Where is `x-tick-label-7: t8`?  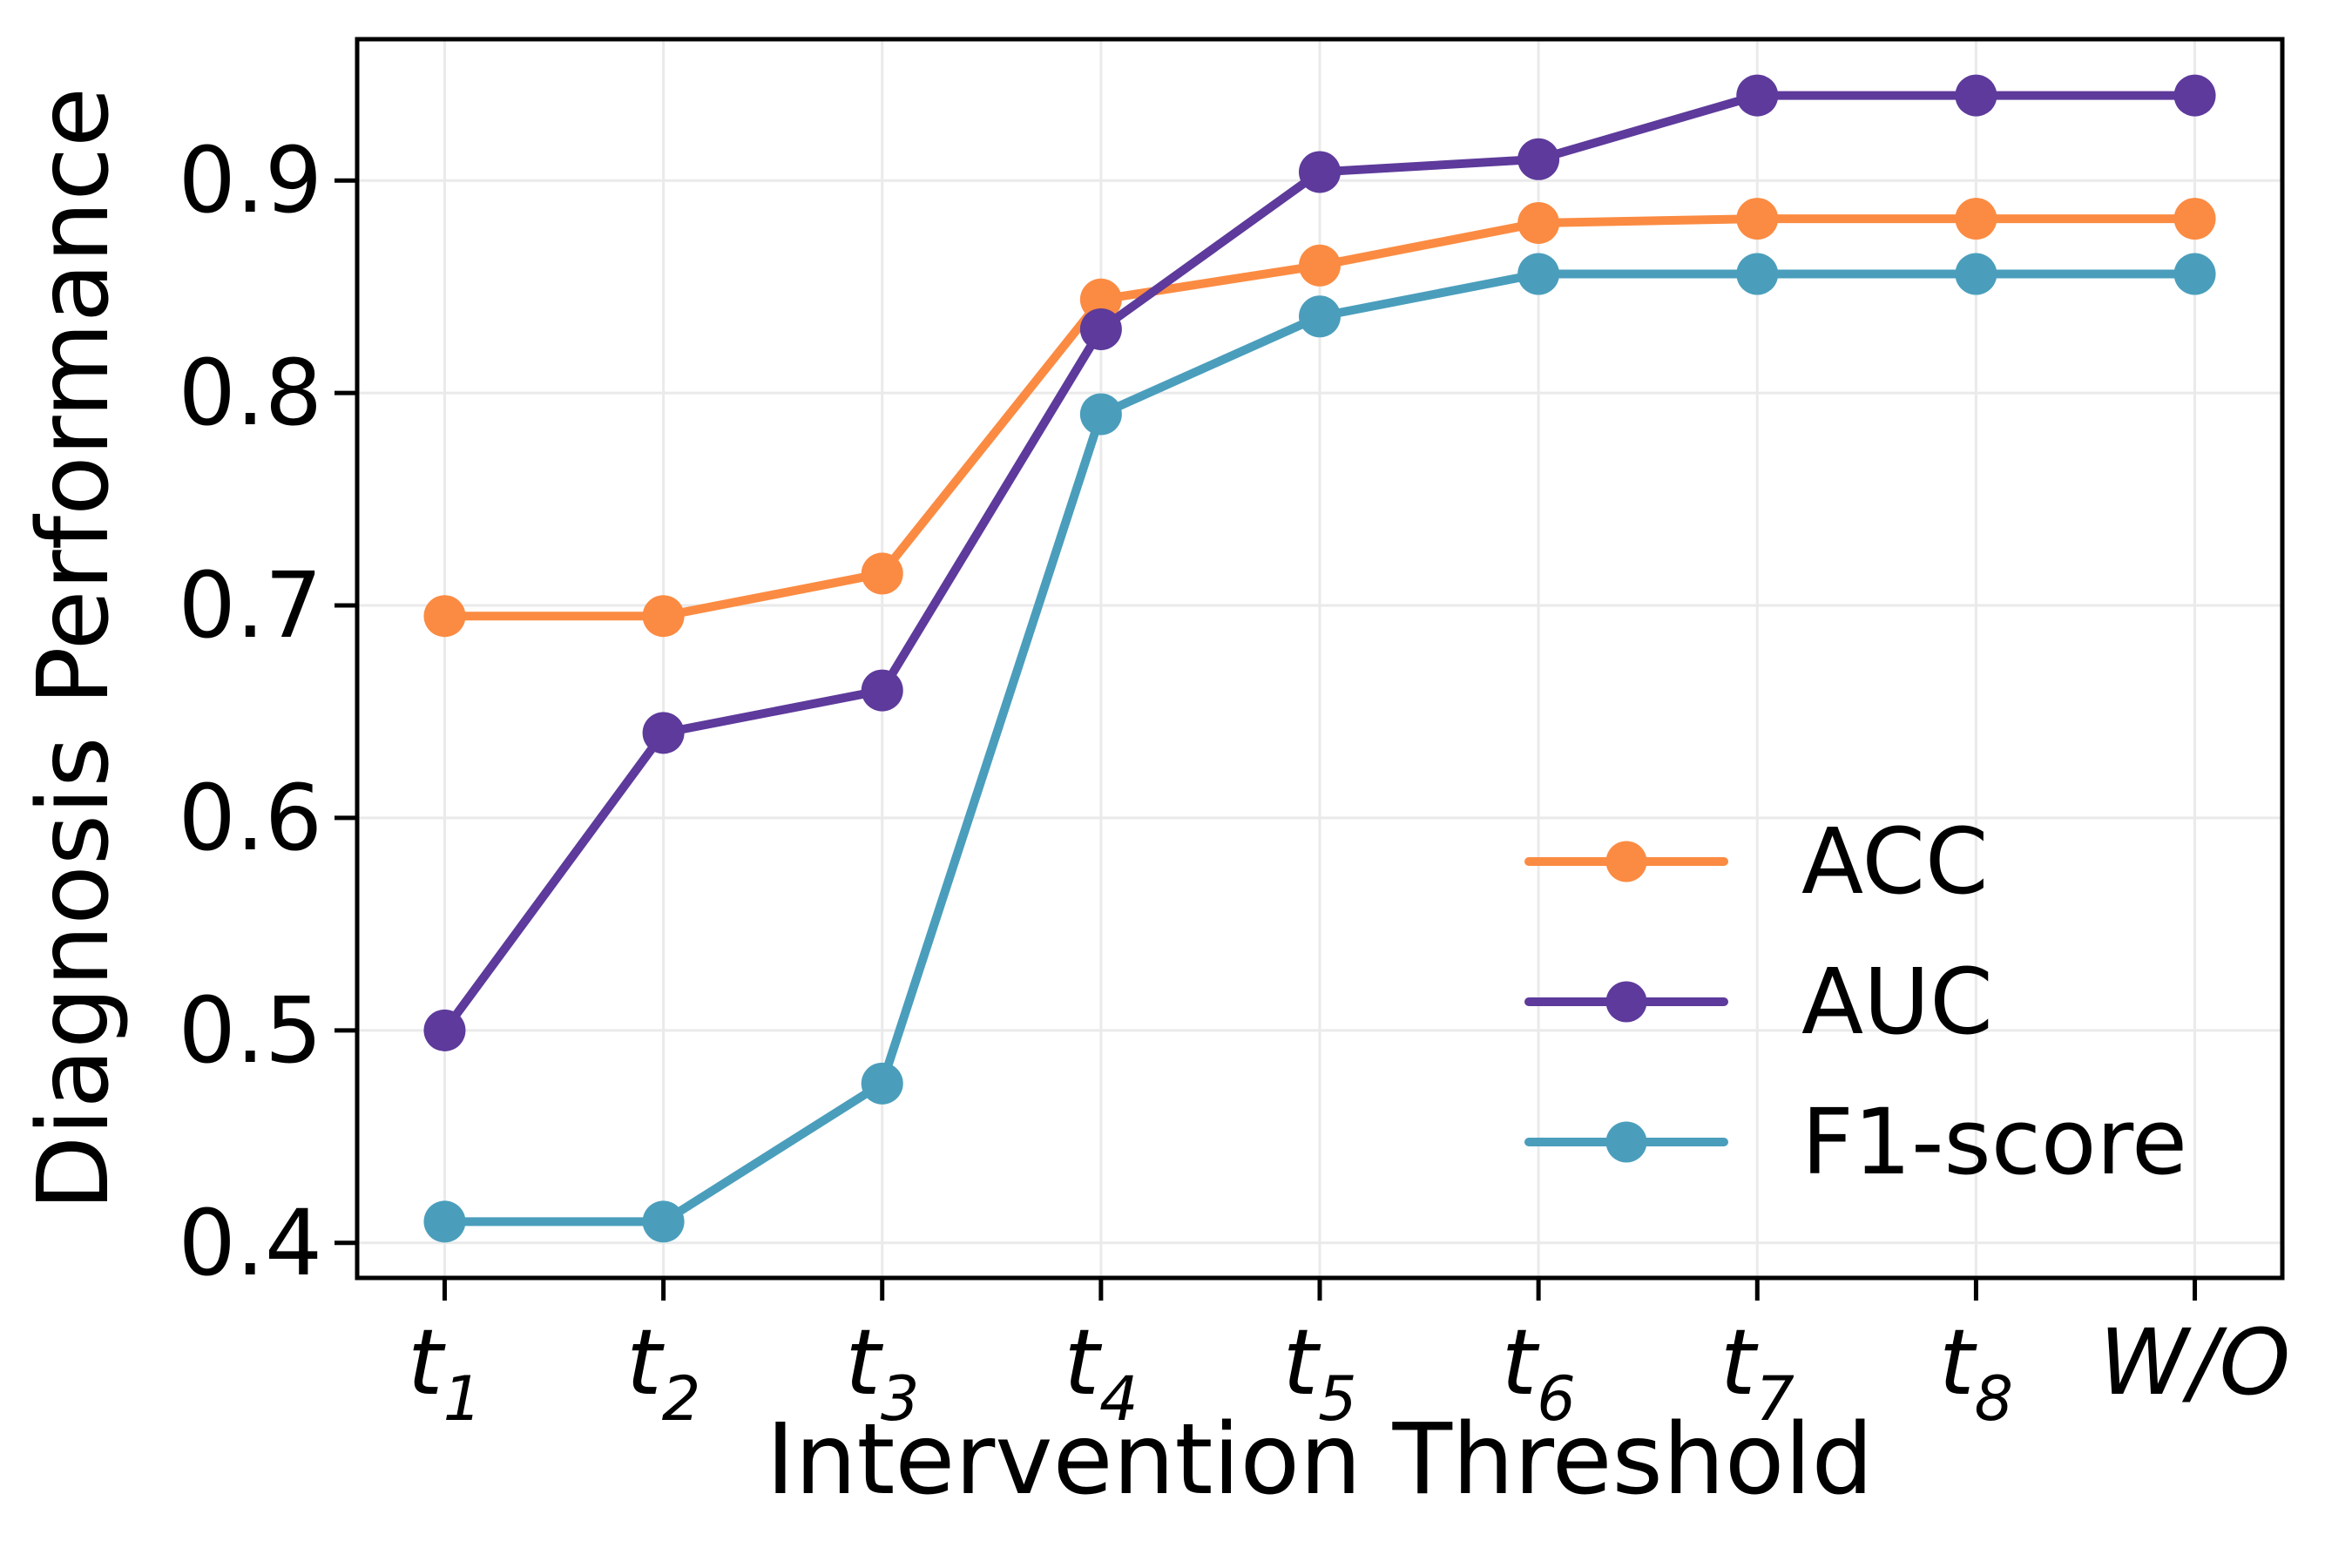
x-tick-label-7: t8 is located at coordinates (1976, 1372).